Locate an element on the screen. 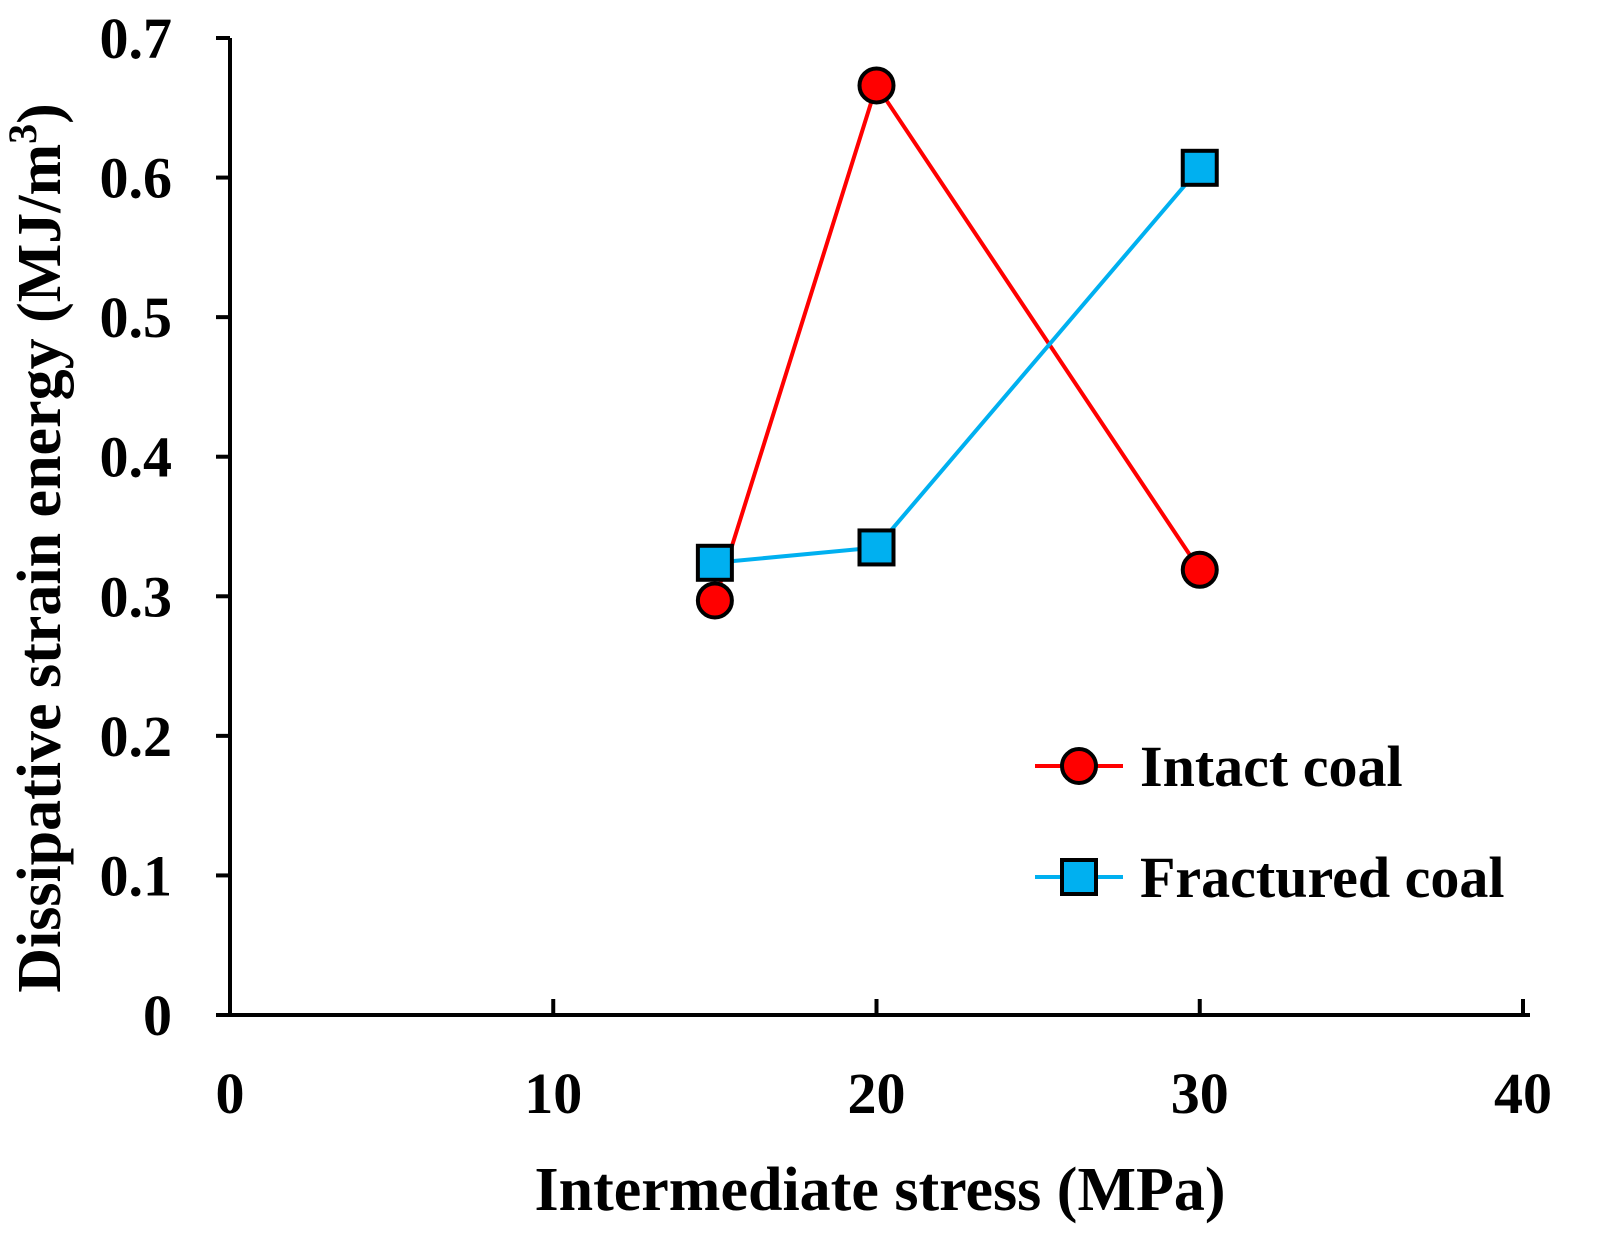  y-tick-label: 0.6 is located at coordinates (136, 178).